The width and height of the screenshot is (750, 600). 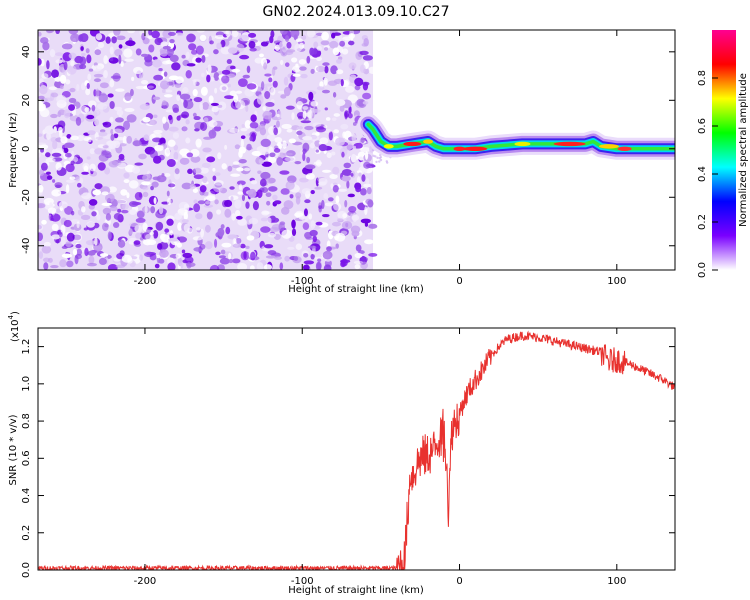 I want to click on y-tick-label: 1.0, so click(x=26, y=384).